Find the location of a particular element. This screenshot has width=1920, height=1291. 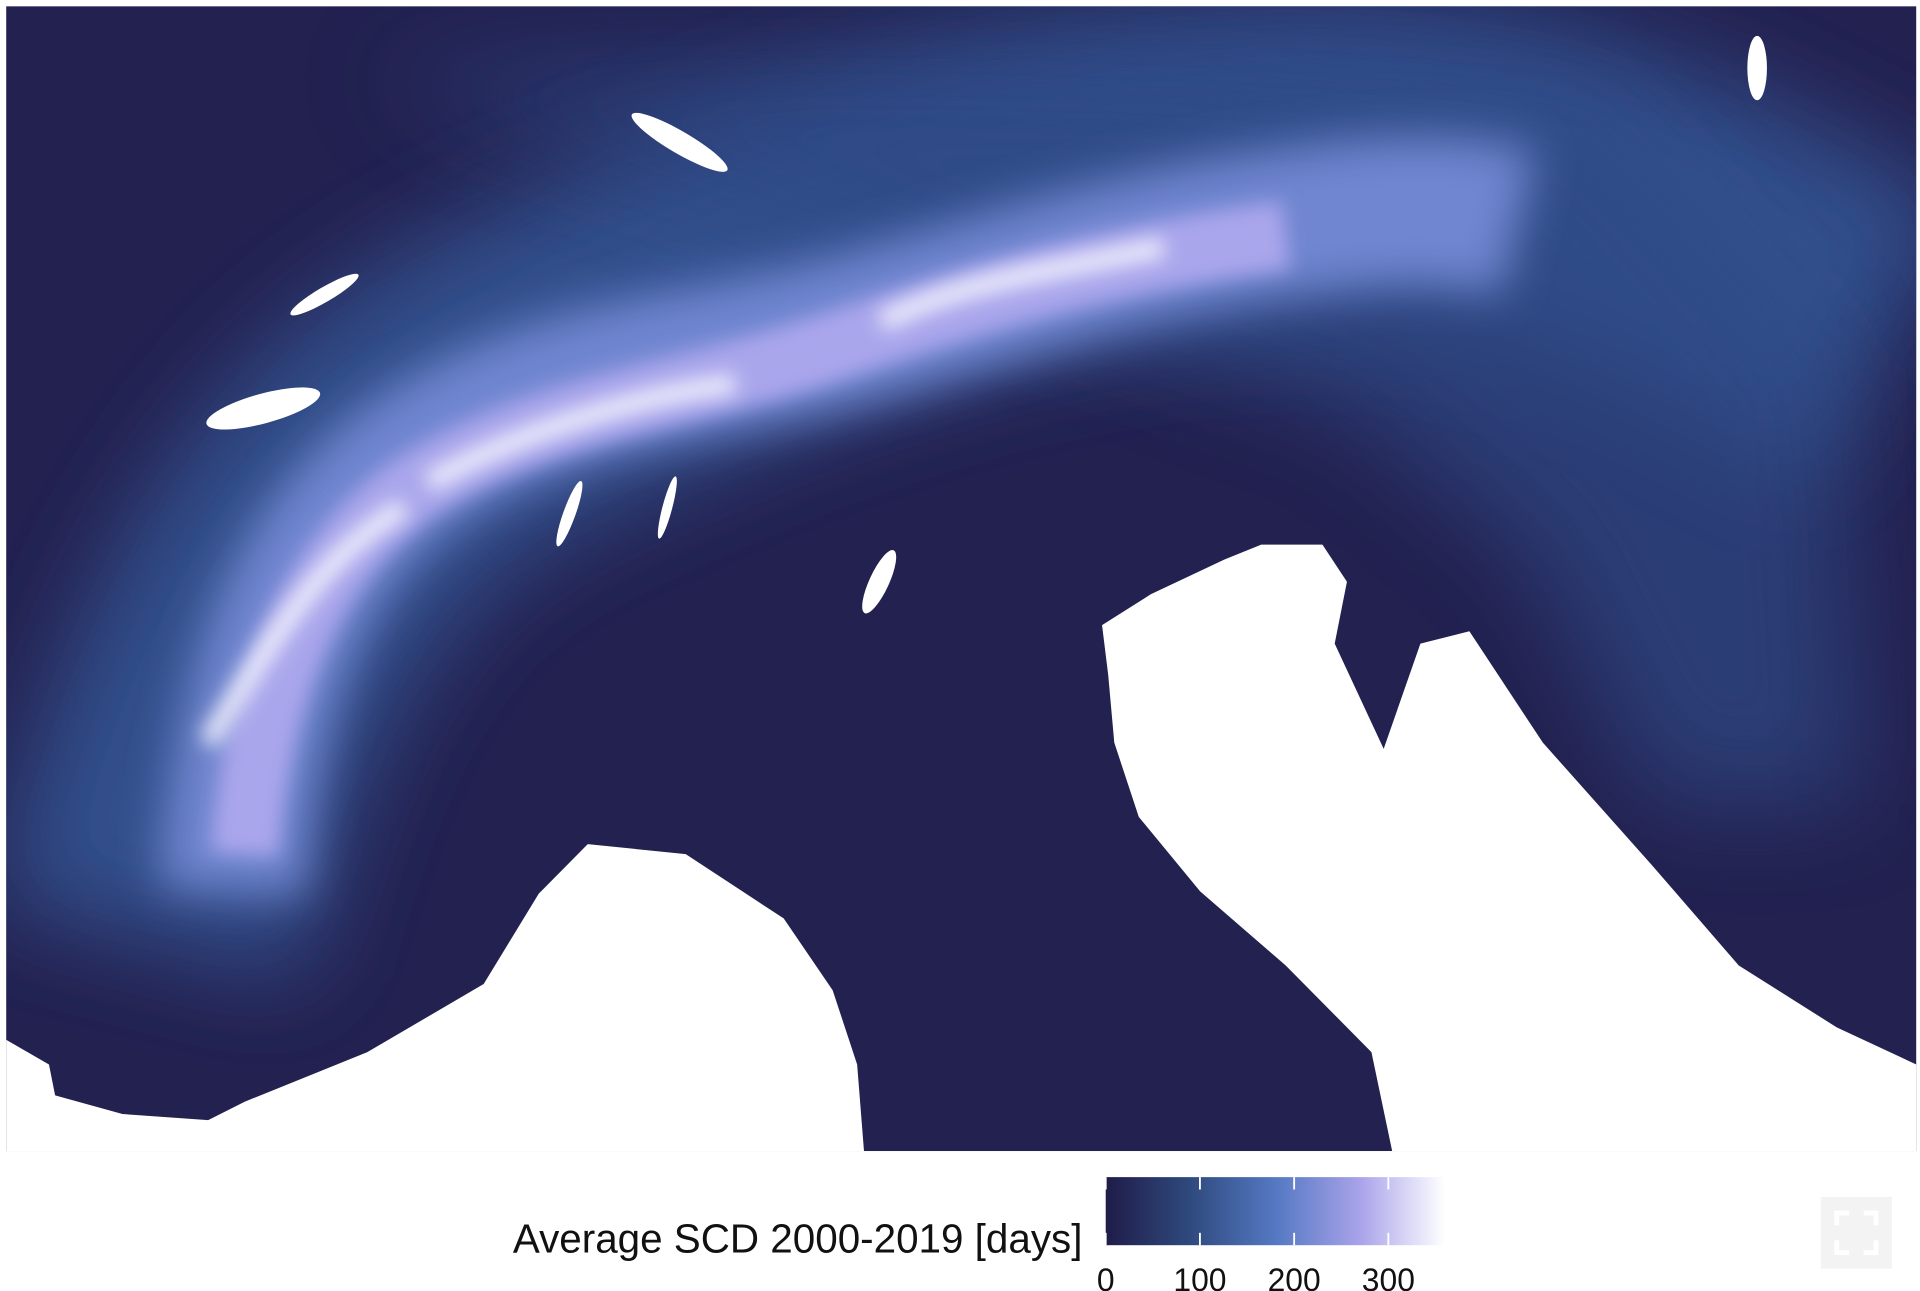

fullscreen-icon is located at coordinates (1856, 1233).